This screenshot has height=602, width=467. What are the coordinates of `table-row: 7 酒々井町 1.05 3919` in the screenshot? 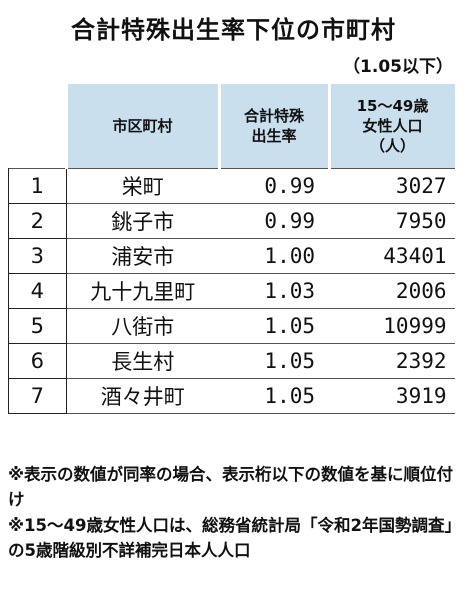 It's located at (231, 396).